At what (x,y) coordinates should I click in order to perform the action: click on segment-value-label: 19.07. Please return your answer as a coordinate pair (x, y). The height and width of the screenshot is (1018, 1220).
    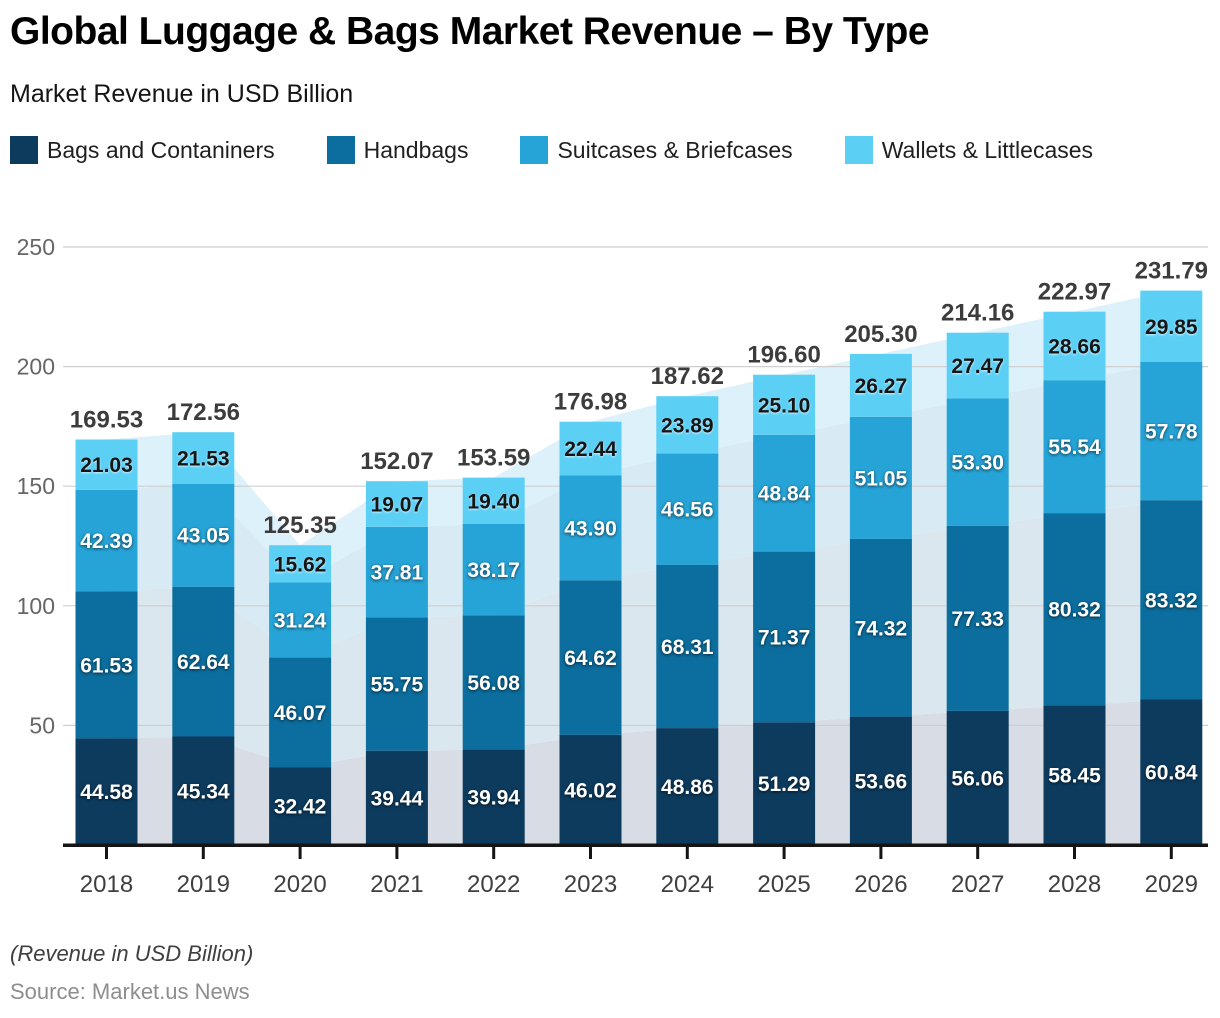
    Looking at the image, I should click on (397, 505).